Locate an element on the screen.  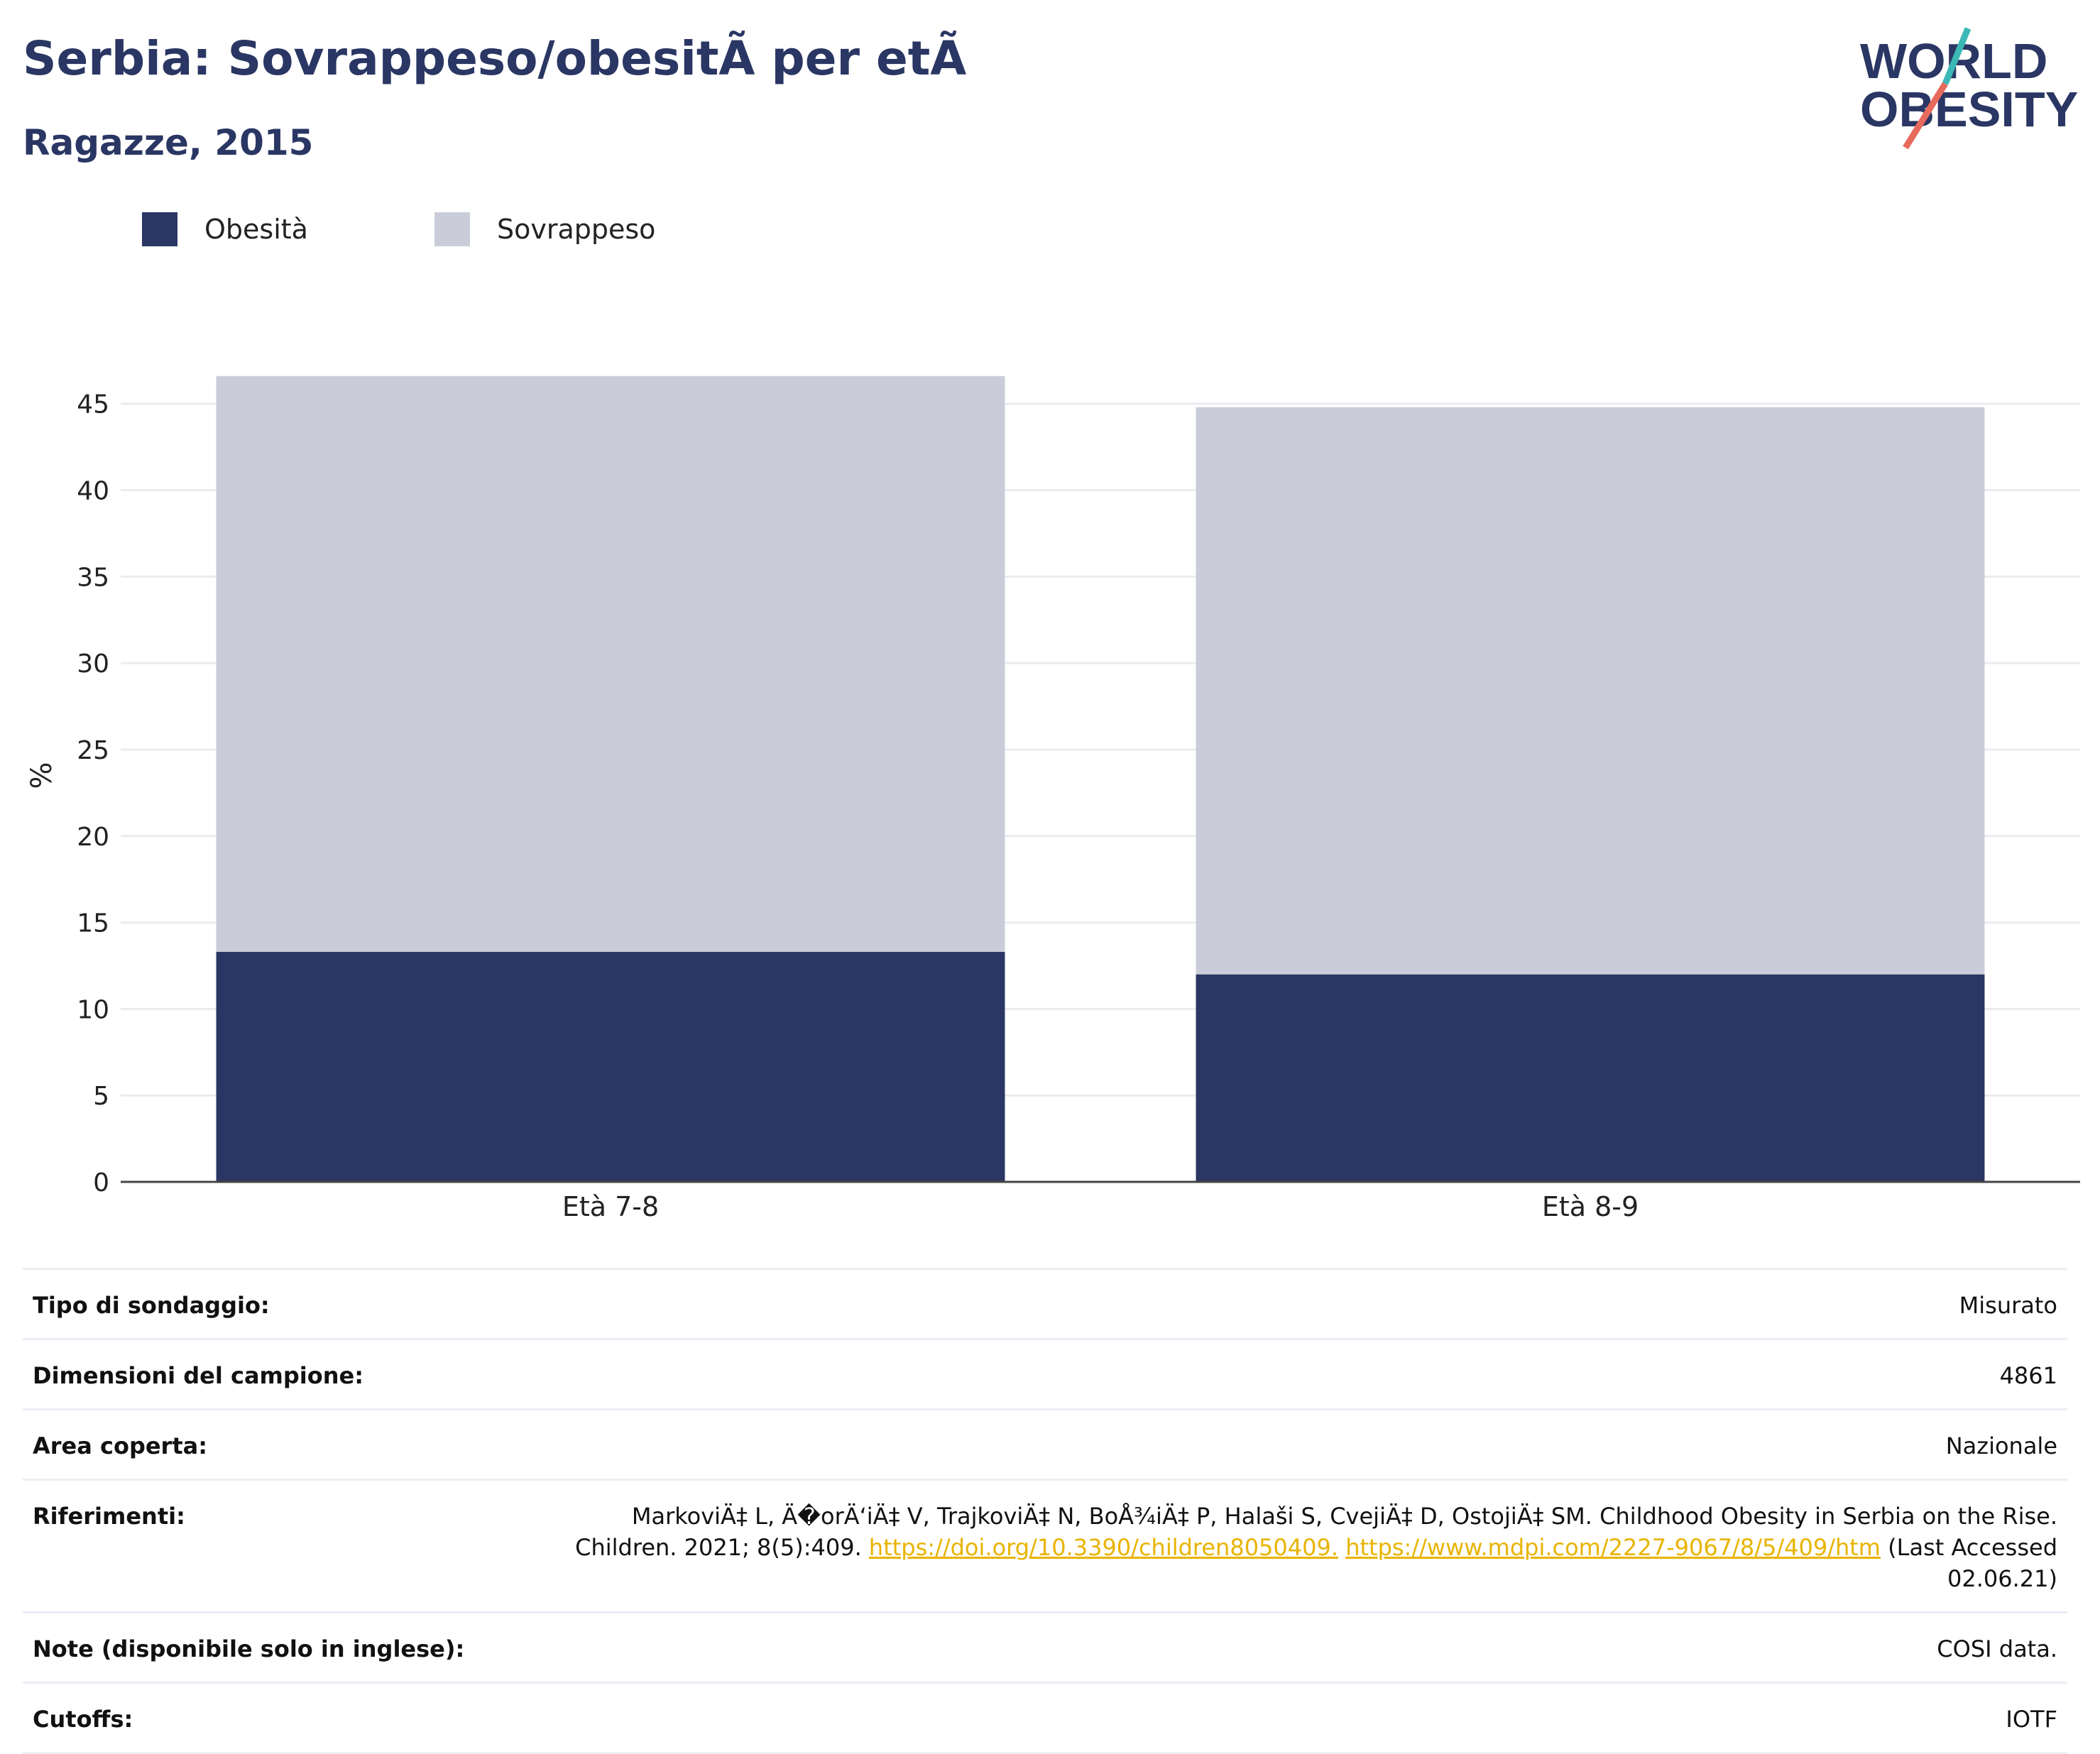
logo-slash-coral is located at coordinates (1925, 116).